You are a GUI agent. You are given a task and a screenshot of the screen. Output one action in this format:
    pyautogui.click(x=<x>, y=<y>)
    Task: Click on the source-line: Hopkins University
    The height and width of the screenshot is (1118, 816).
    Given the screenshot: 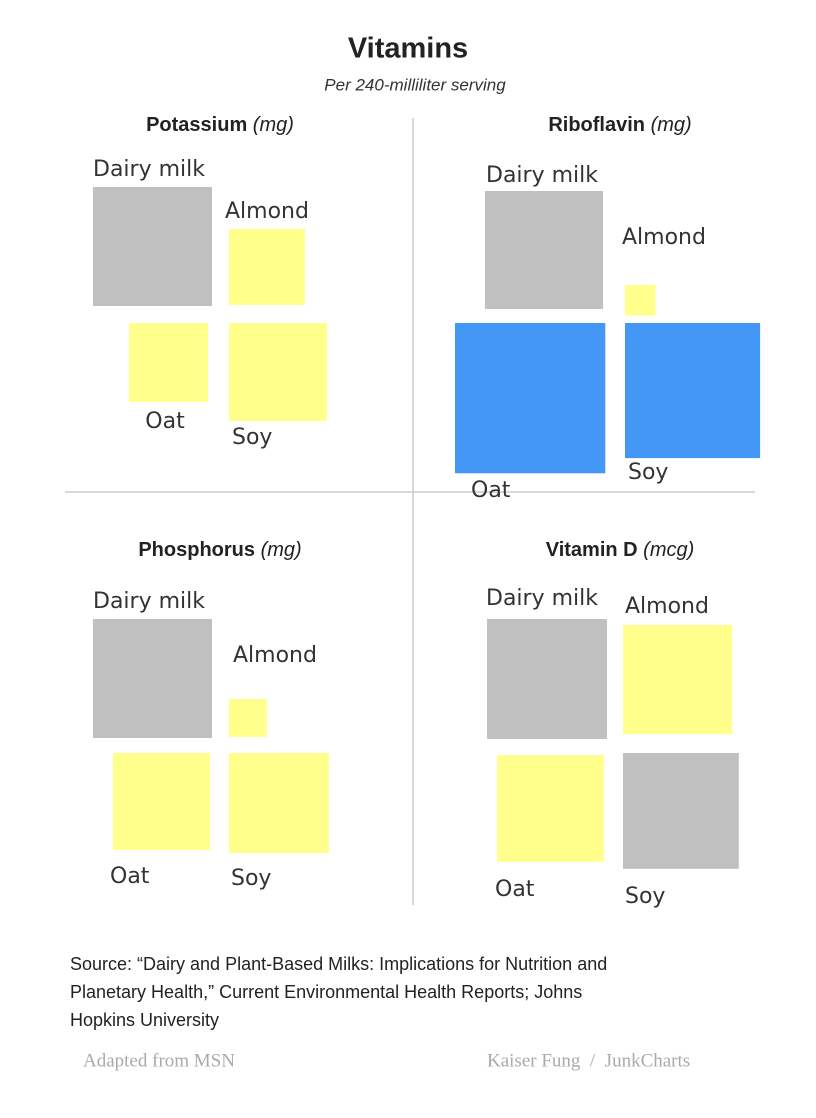 What is the action you would take?
    pyautogui.click(x=144, y=1020)
    